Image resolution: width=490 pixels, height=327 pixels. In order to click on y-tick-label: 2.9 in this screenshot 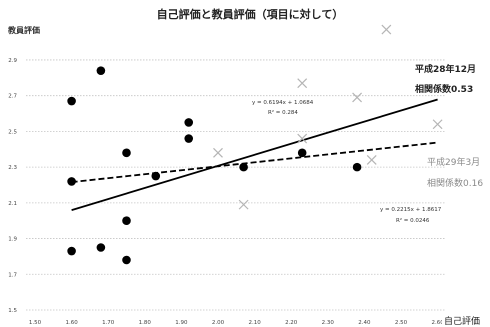, I will do `click(12, 61)`.